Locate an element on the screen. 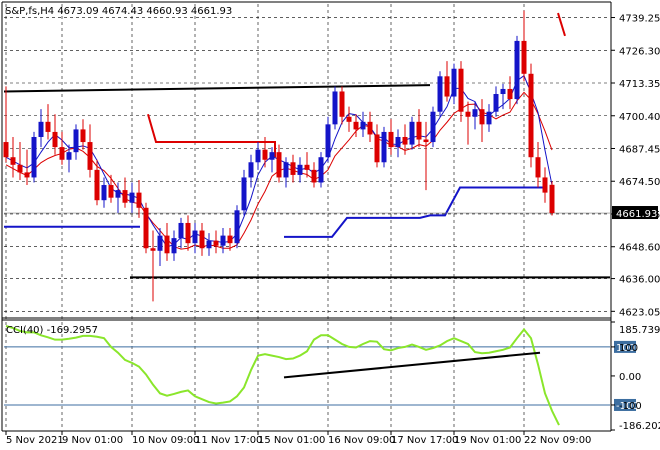 The width and height of the screenshot is (660, 450). time-tick-label: 15 Nov 01:00 is located at coordinates (291, 440).